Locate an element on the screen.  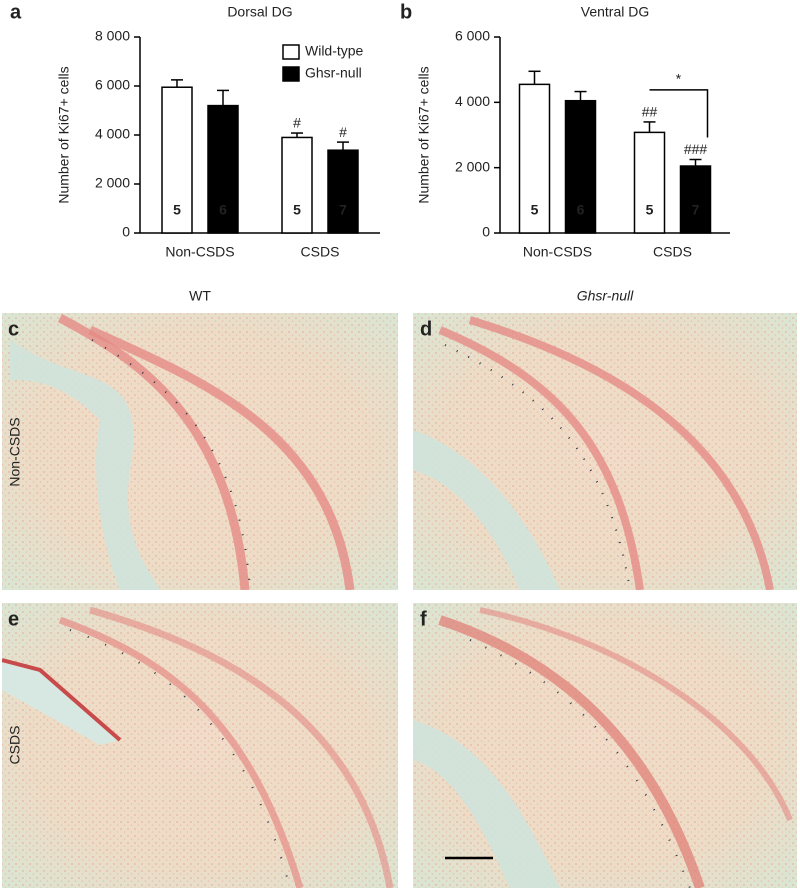
y-tick-label: 8 000 is located at coordinates (112, 36).